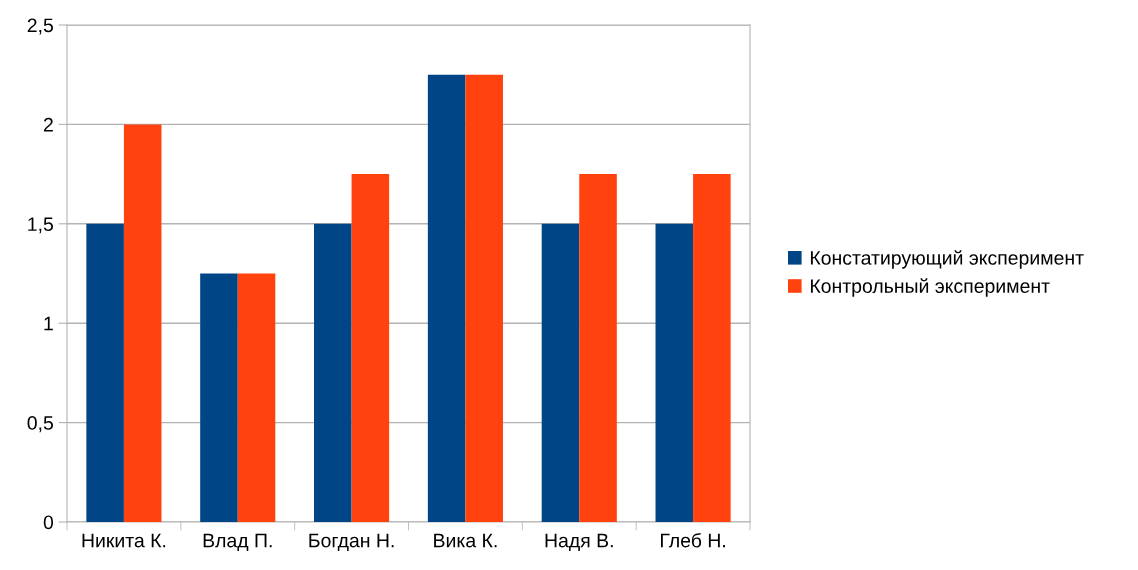 This screenshot has width=1138, height=570. I want to click on y-tick-label: 2, so click(48, 124).